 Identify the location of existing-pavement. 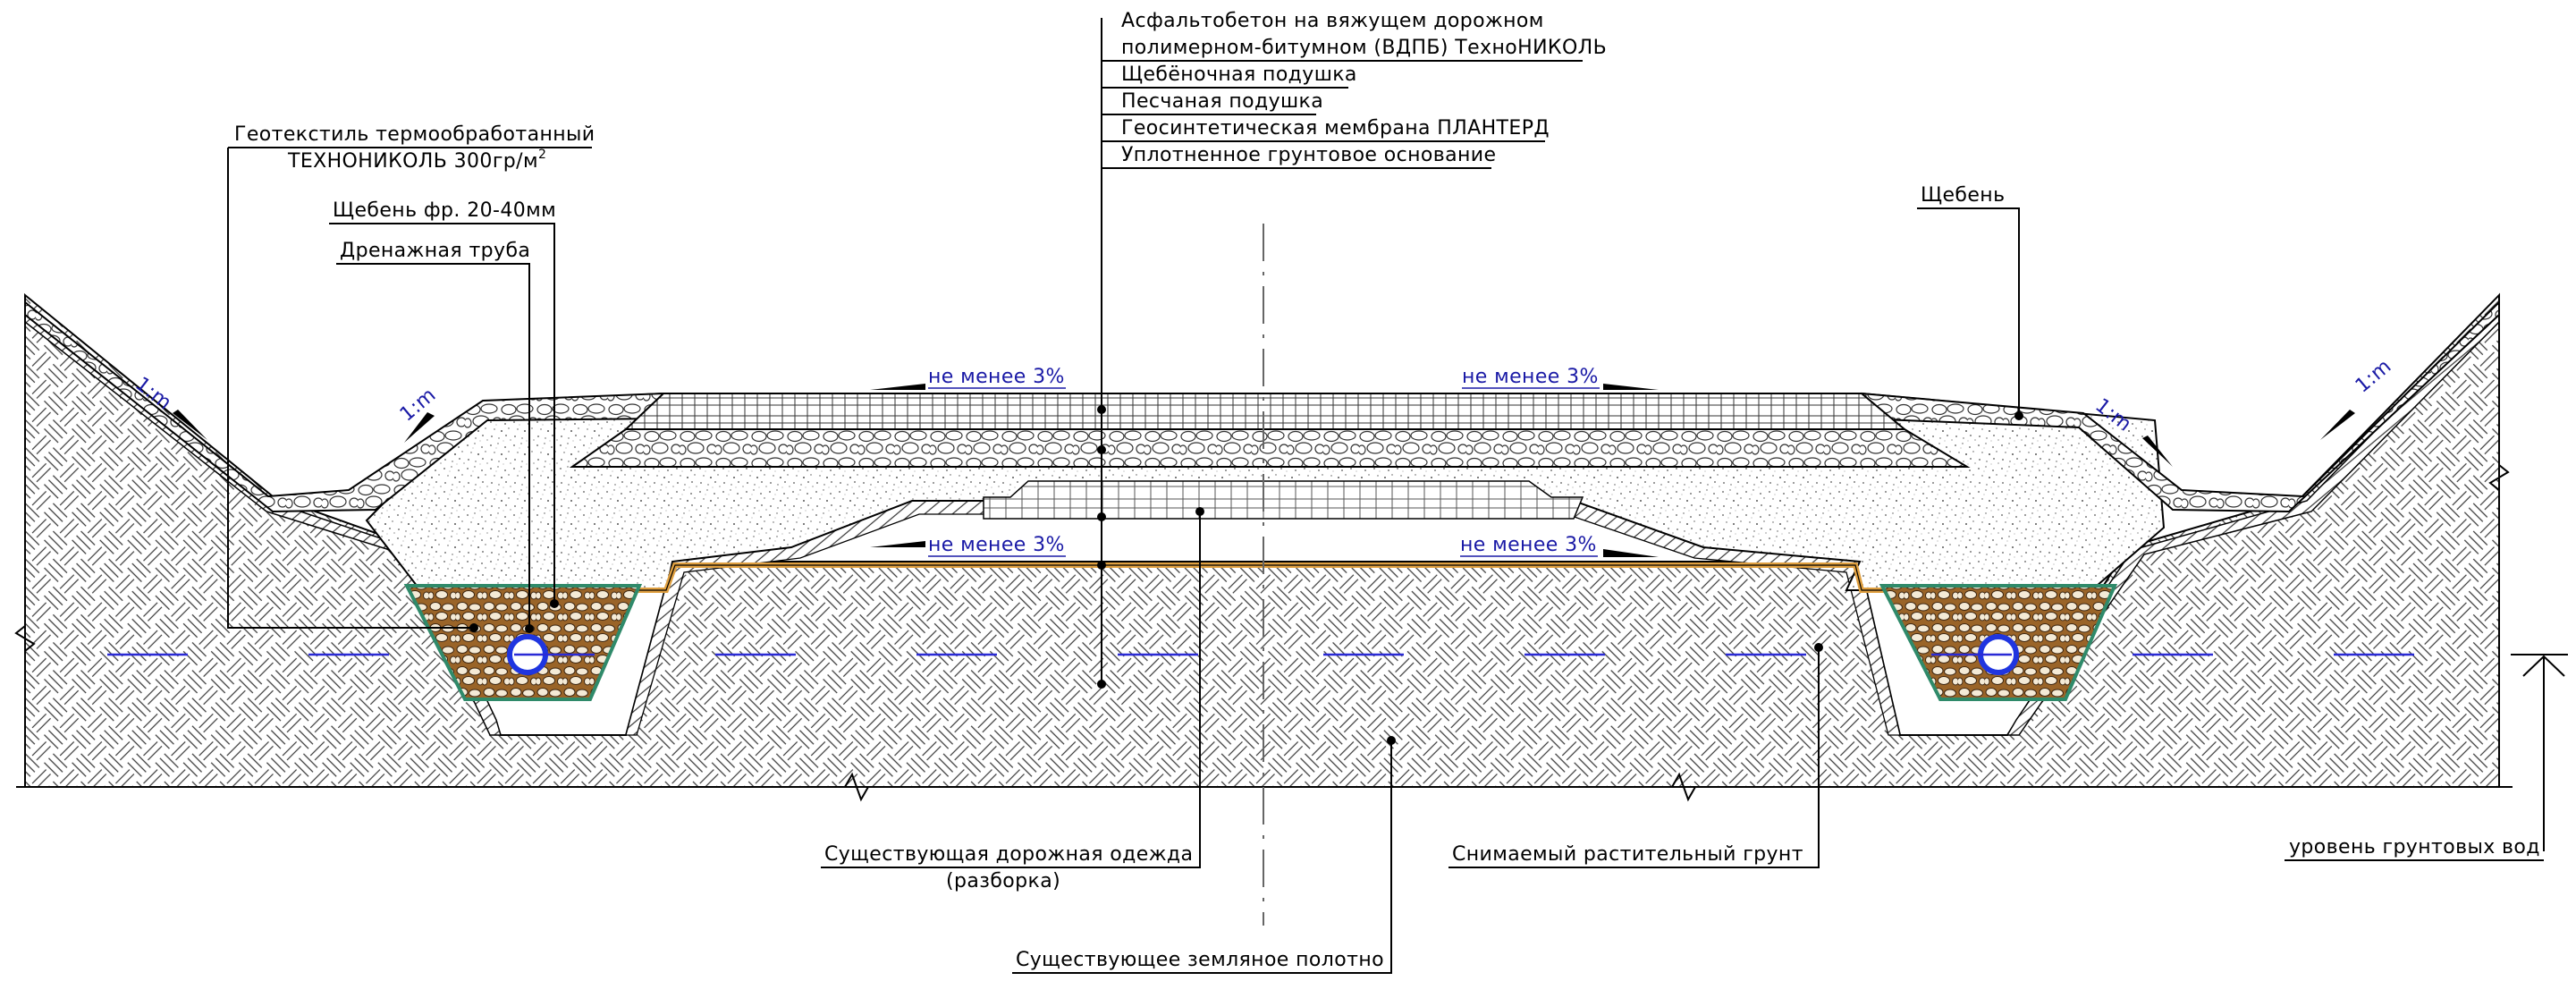
(1283, 500).